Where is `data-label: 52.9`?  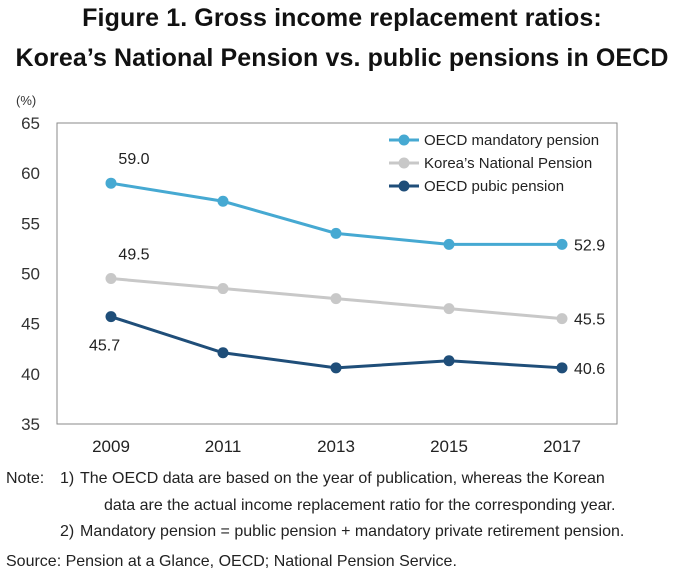
data-label: 52.9 is located at coordinates (589, 245).